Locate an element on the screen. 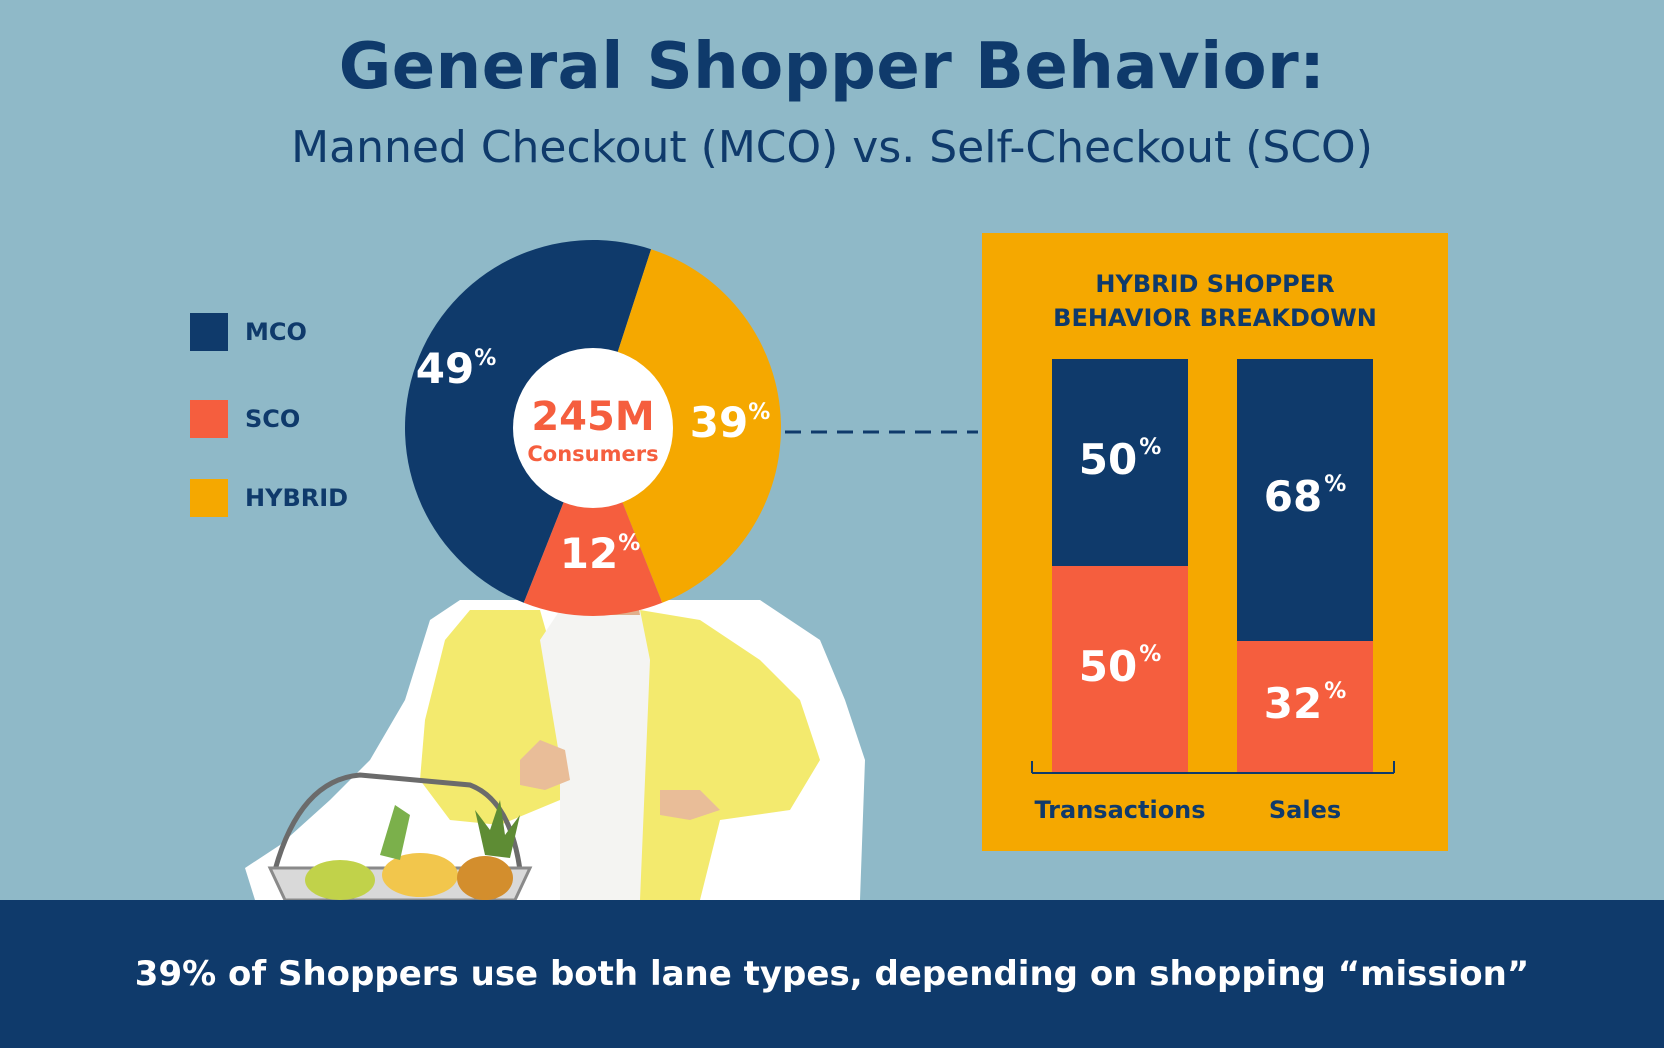 The image size is (1664, 1048). center-label: Consumers is located at coordinates (592, 454).